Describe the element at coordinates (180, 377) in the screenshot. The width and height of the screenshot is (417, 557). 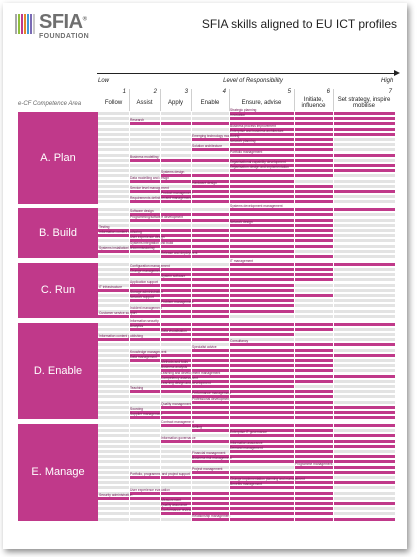
I see `skill-label: Competency assessment` at that location.